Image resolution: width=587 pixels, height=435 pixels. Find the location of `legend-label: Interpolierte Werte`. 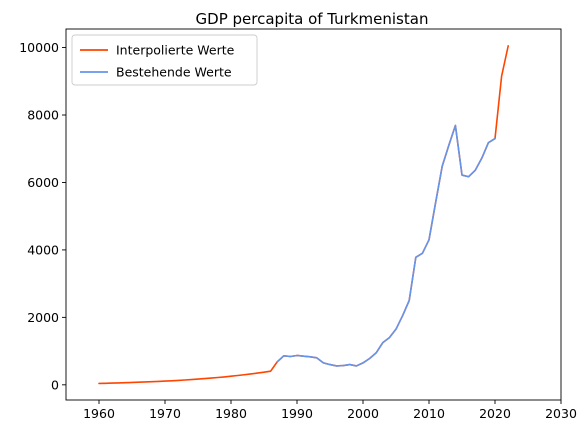

legend-label: Interpolierte Werte is located at coordinates (175, 50).